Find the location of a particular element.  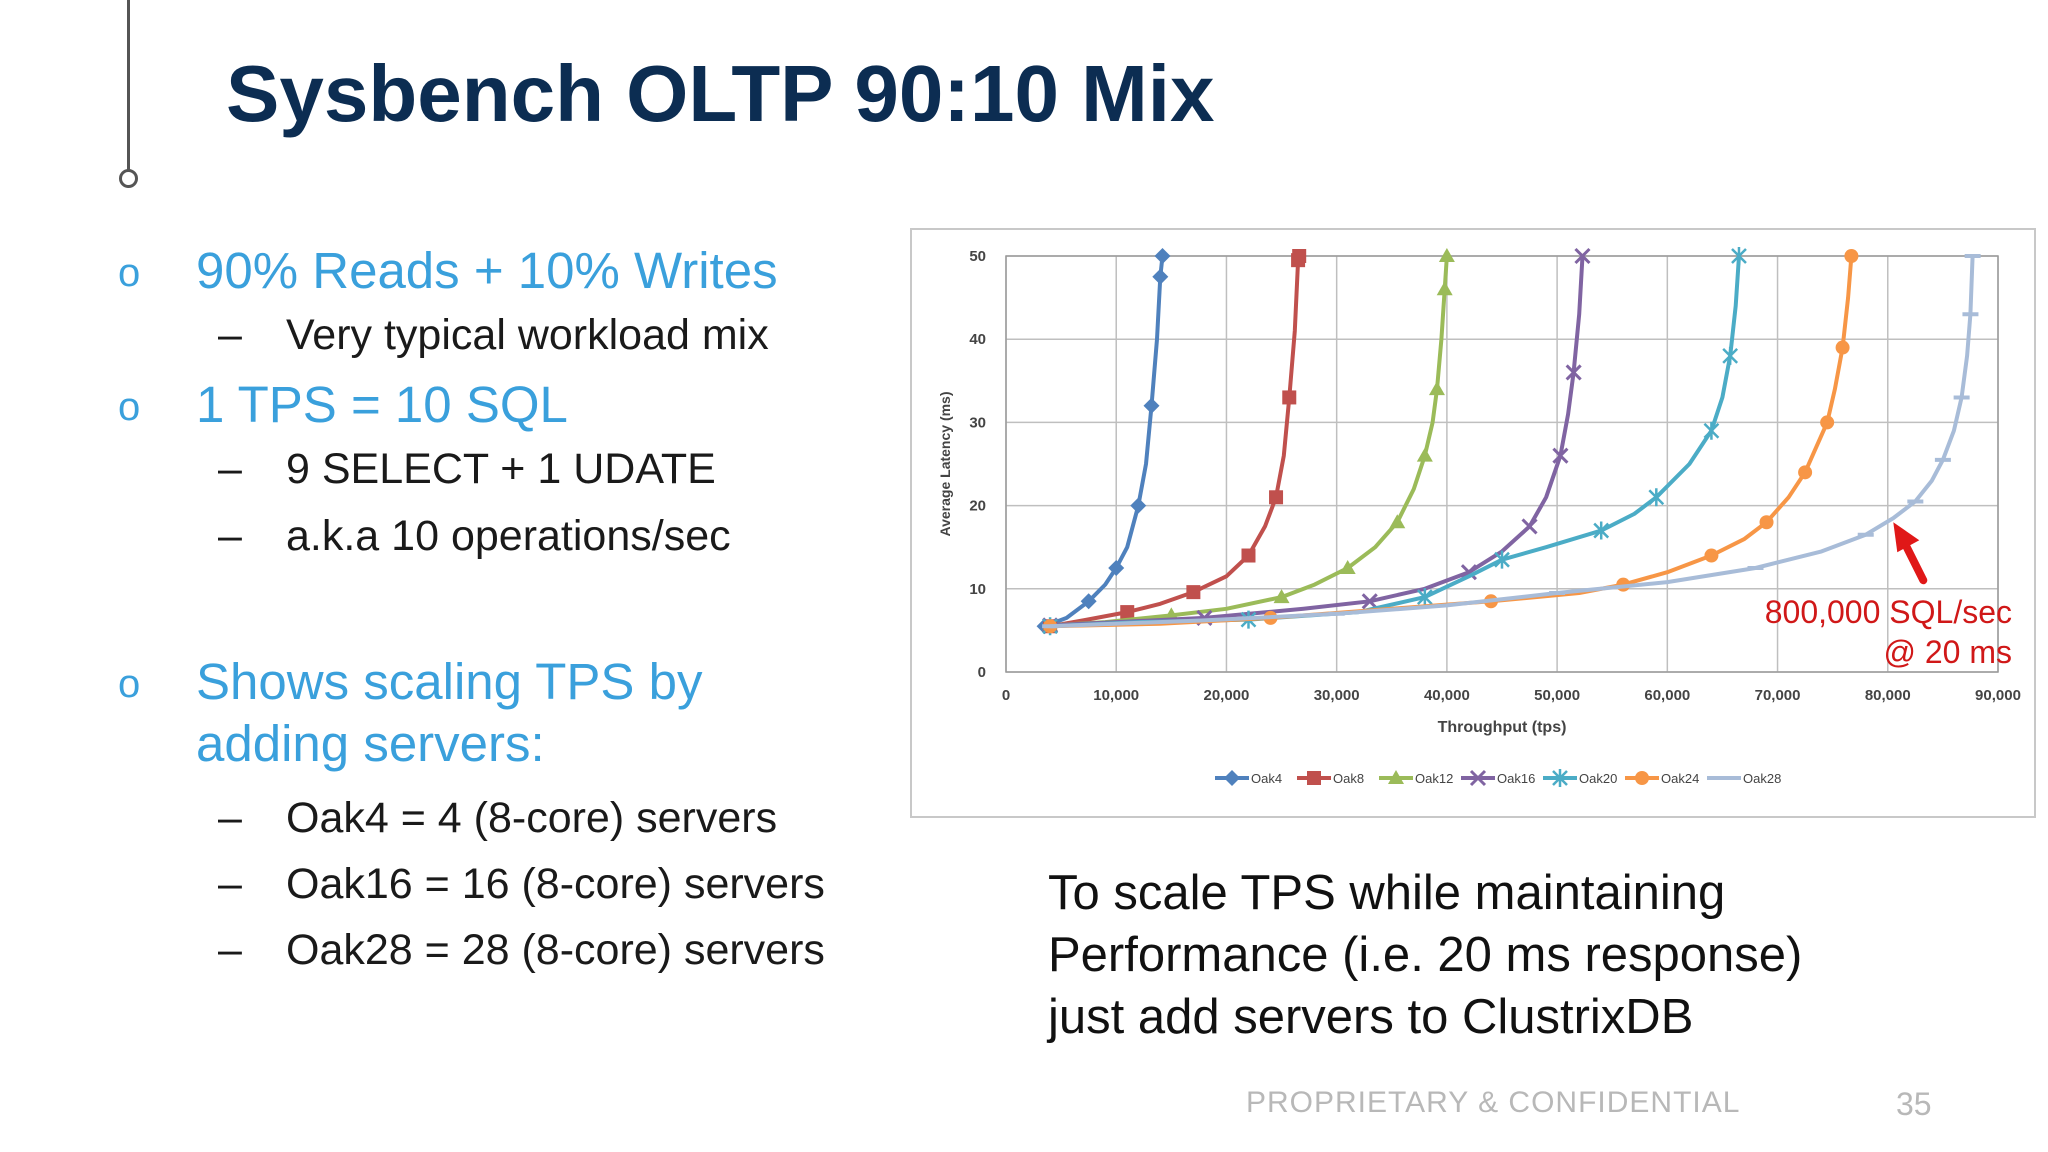

y-tick-label: 0 is located at coordinates (982, 672).